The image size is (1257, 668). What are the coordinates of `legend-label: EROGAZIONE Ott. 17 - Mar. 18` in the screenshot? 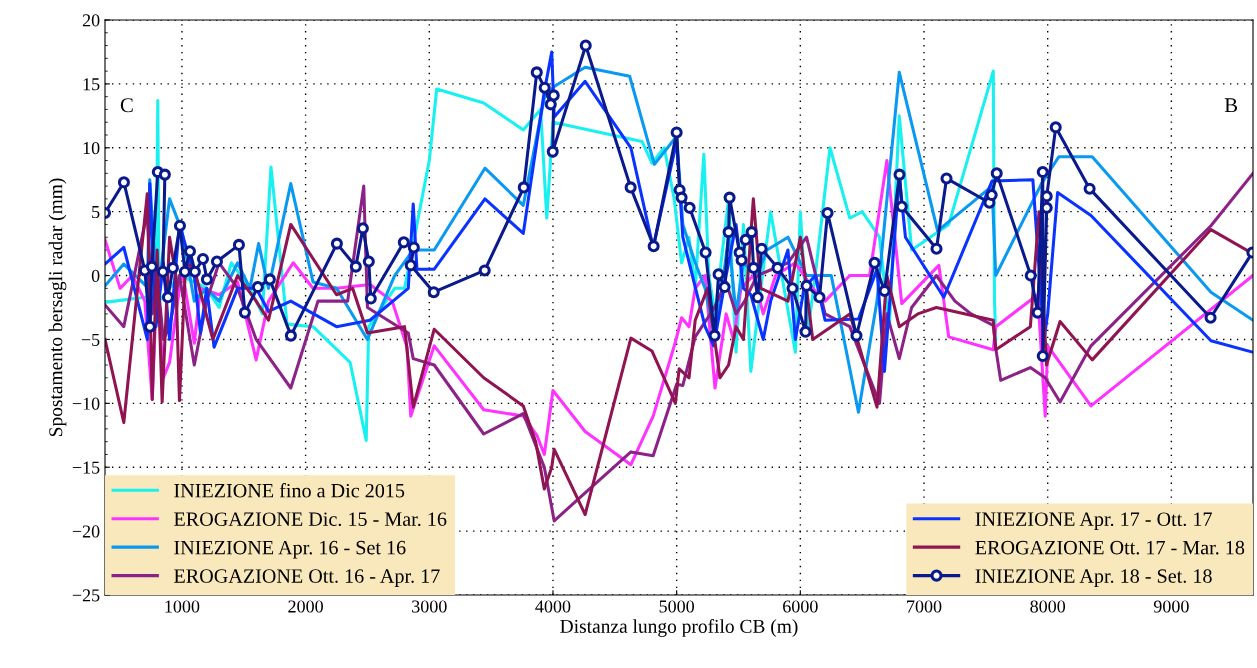 It's located at (1110, 547).